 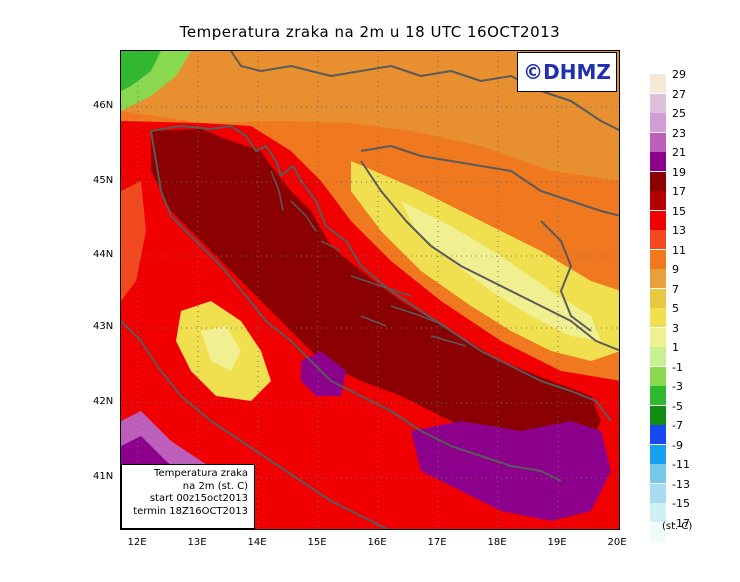 What do you see at coordinates (677, 445) in the screenshot?
I see `legend-label: -9` at bounding box center [677, 445].